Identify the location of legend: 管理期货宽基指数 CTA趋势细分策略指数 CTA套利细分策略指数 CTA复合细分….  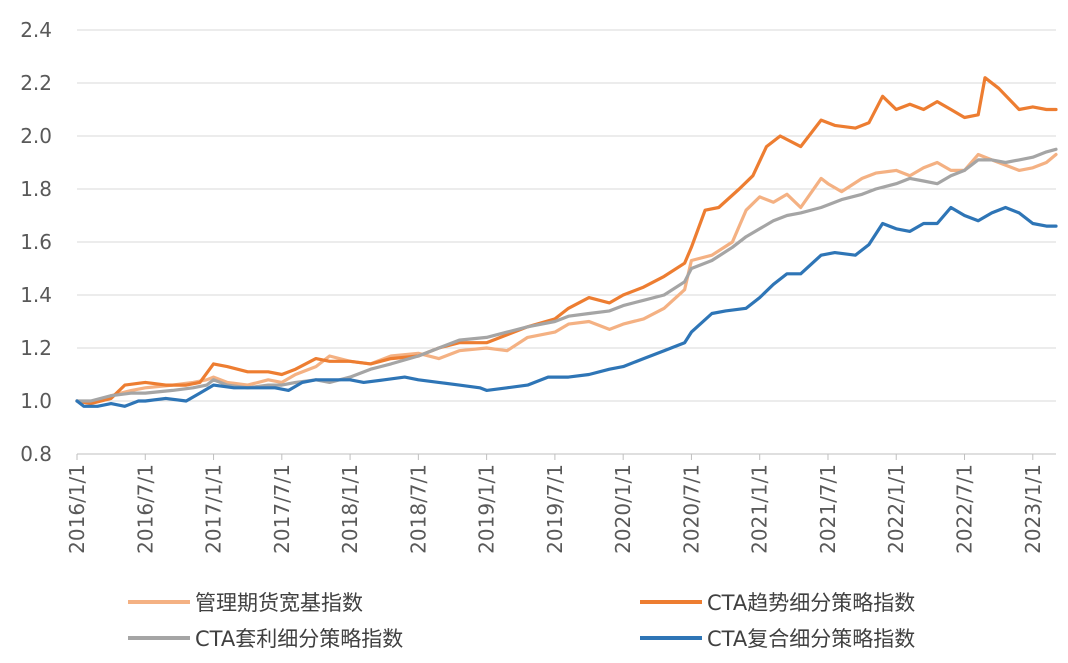
(521, 621).